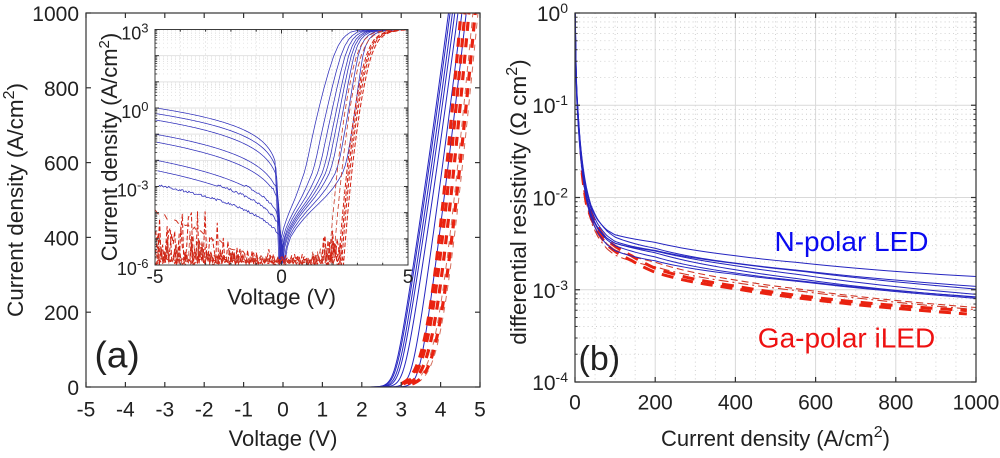 The image size is (1000, 458). I want to click on svg-text: 1, so click(323, 410).